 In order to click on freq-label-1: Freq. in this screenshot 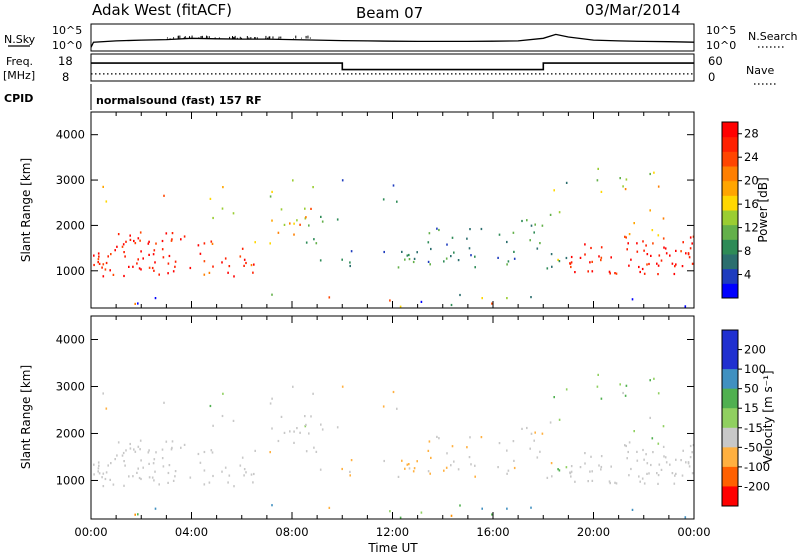, I will do `click(19, 61)`.